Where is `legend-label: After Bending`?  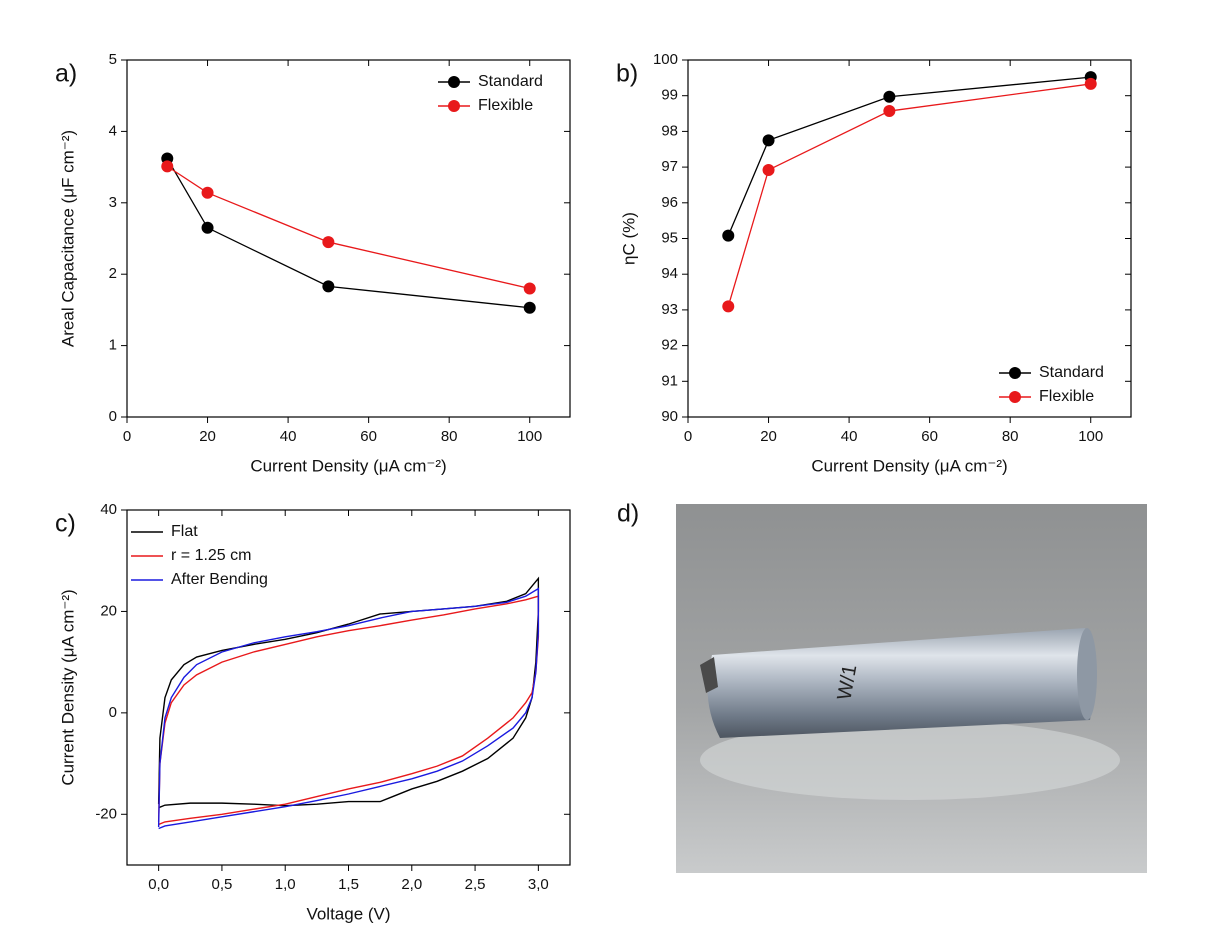
legend-label: After Bending is located at coordinates (219, 579).